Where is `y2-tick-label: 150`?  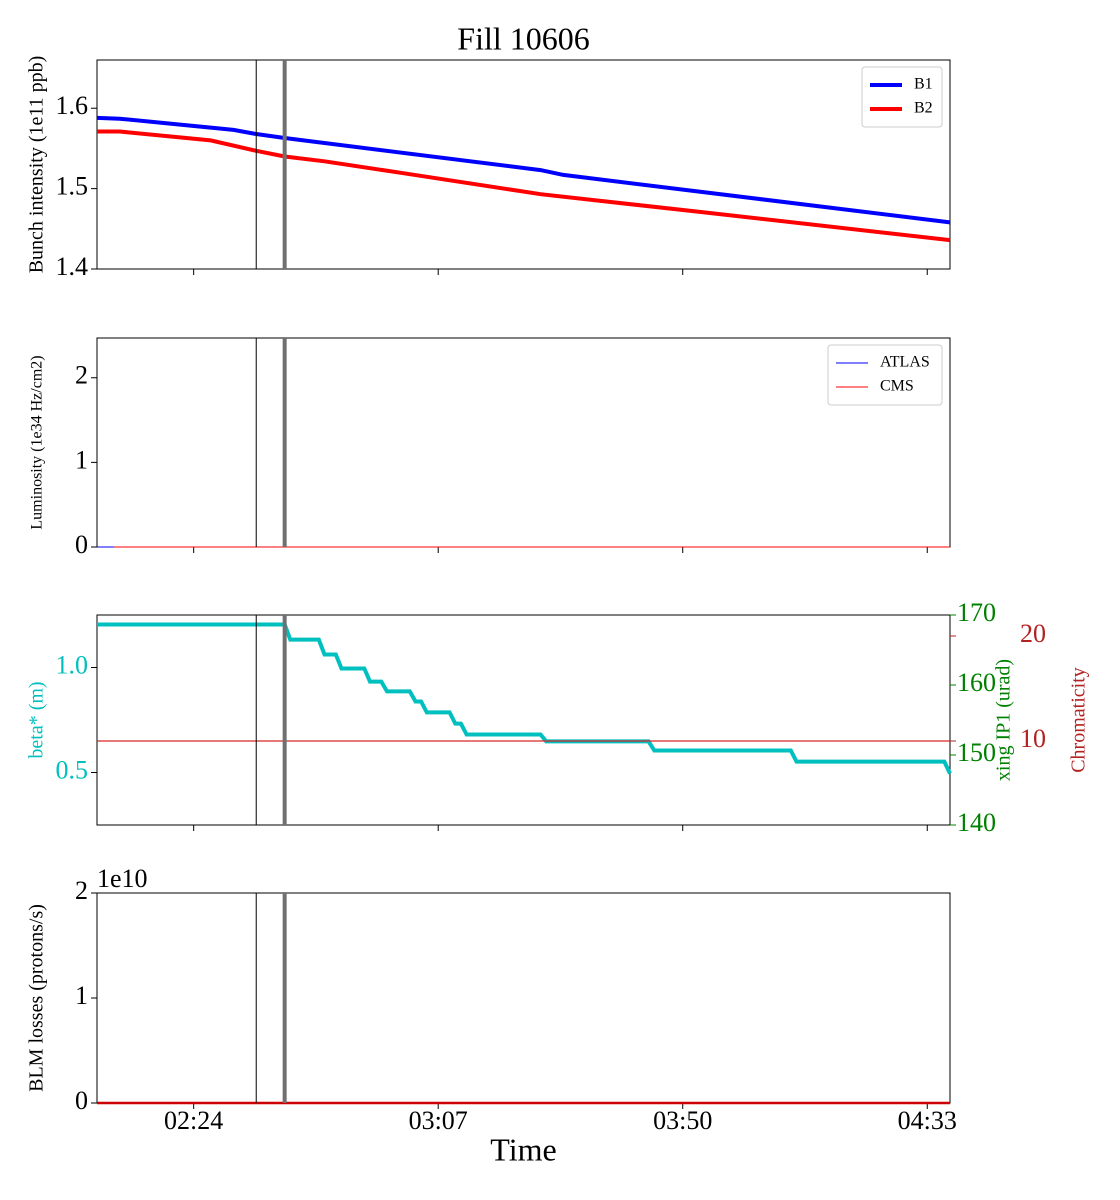 y2-tick-label: 150 is located at coordinates (976, 752).